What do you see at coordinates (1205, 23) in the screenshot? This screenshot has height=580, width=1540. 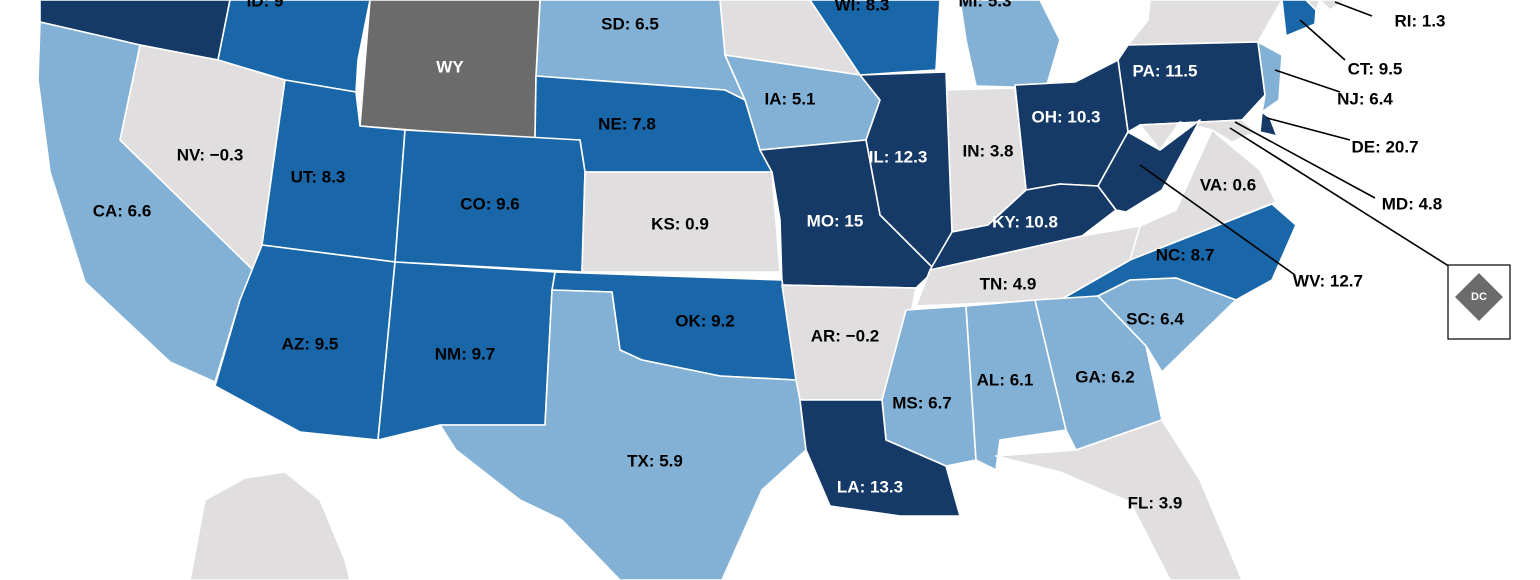 I see `state-shape-ny` at bounding box center [1205, 23].